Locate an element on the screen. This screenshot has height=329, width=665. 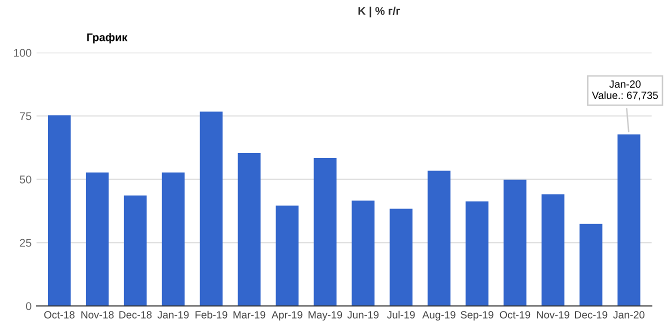
x-tick-label: May-19 is located at coordinates (325, 316).